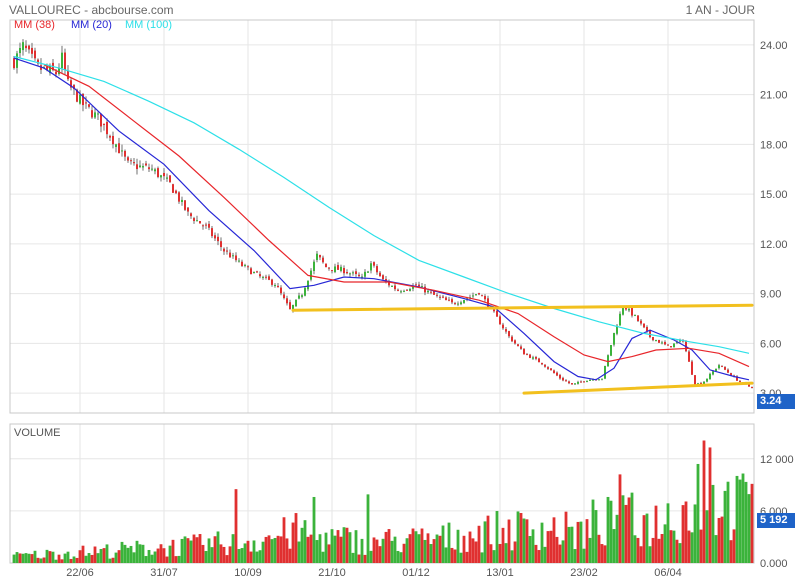  I want to click on y-tick-label: 12.00, so click(774, 245).